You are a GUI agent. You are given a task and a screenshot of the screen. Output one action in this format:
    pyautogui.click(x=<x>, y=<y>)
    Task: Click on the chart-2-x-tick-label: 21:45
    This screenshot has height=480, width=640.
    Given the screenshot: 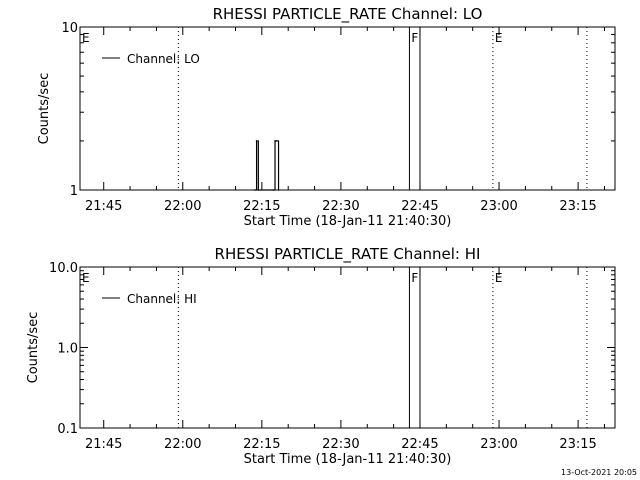 What is the action you would take?
    pyautogui.click(x=103, y=444)
    